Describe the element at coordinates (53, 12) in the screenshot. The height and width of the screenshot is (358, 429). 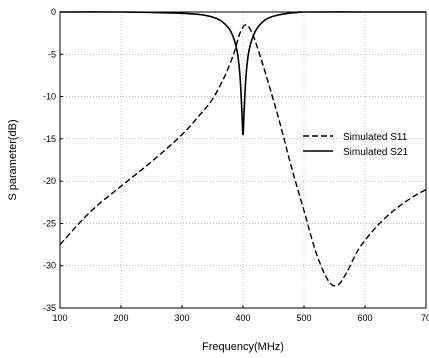
I see `y-tick-label: 0` at that location.